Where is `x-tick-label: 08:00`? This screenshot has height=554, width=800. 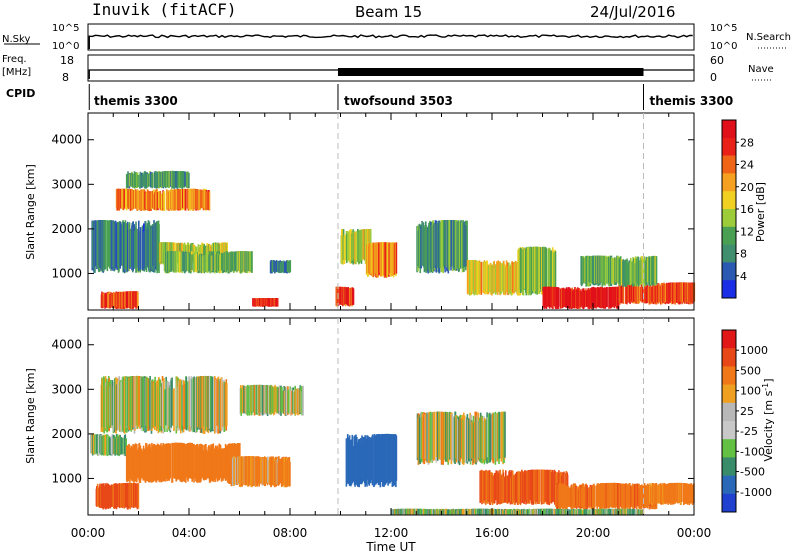
x-tick-label: 08:00 is located at coordinates (290, 533).